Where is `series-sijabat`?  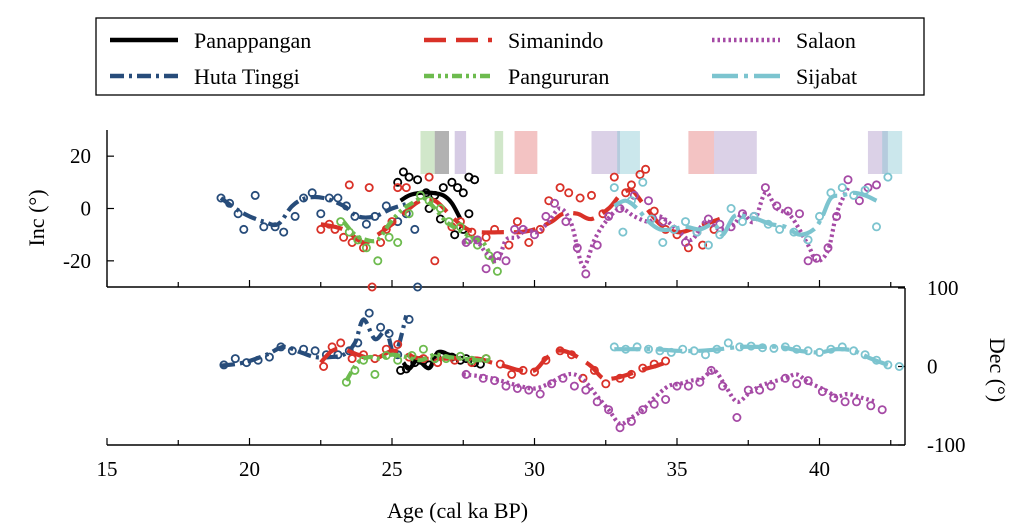 series-sijabat is located at coordinates (756, 271).